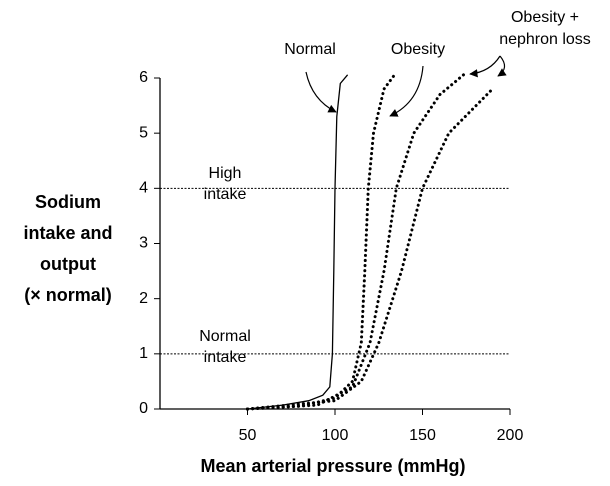 Image resolution: width=610 pixels, height=486 pixels. I want to click on series-line, so click(297, 242).